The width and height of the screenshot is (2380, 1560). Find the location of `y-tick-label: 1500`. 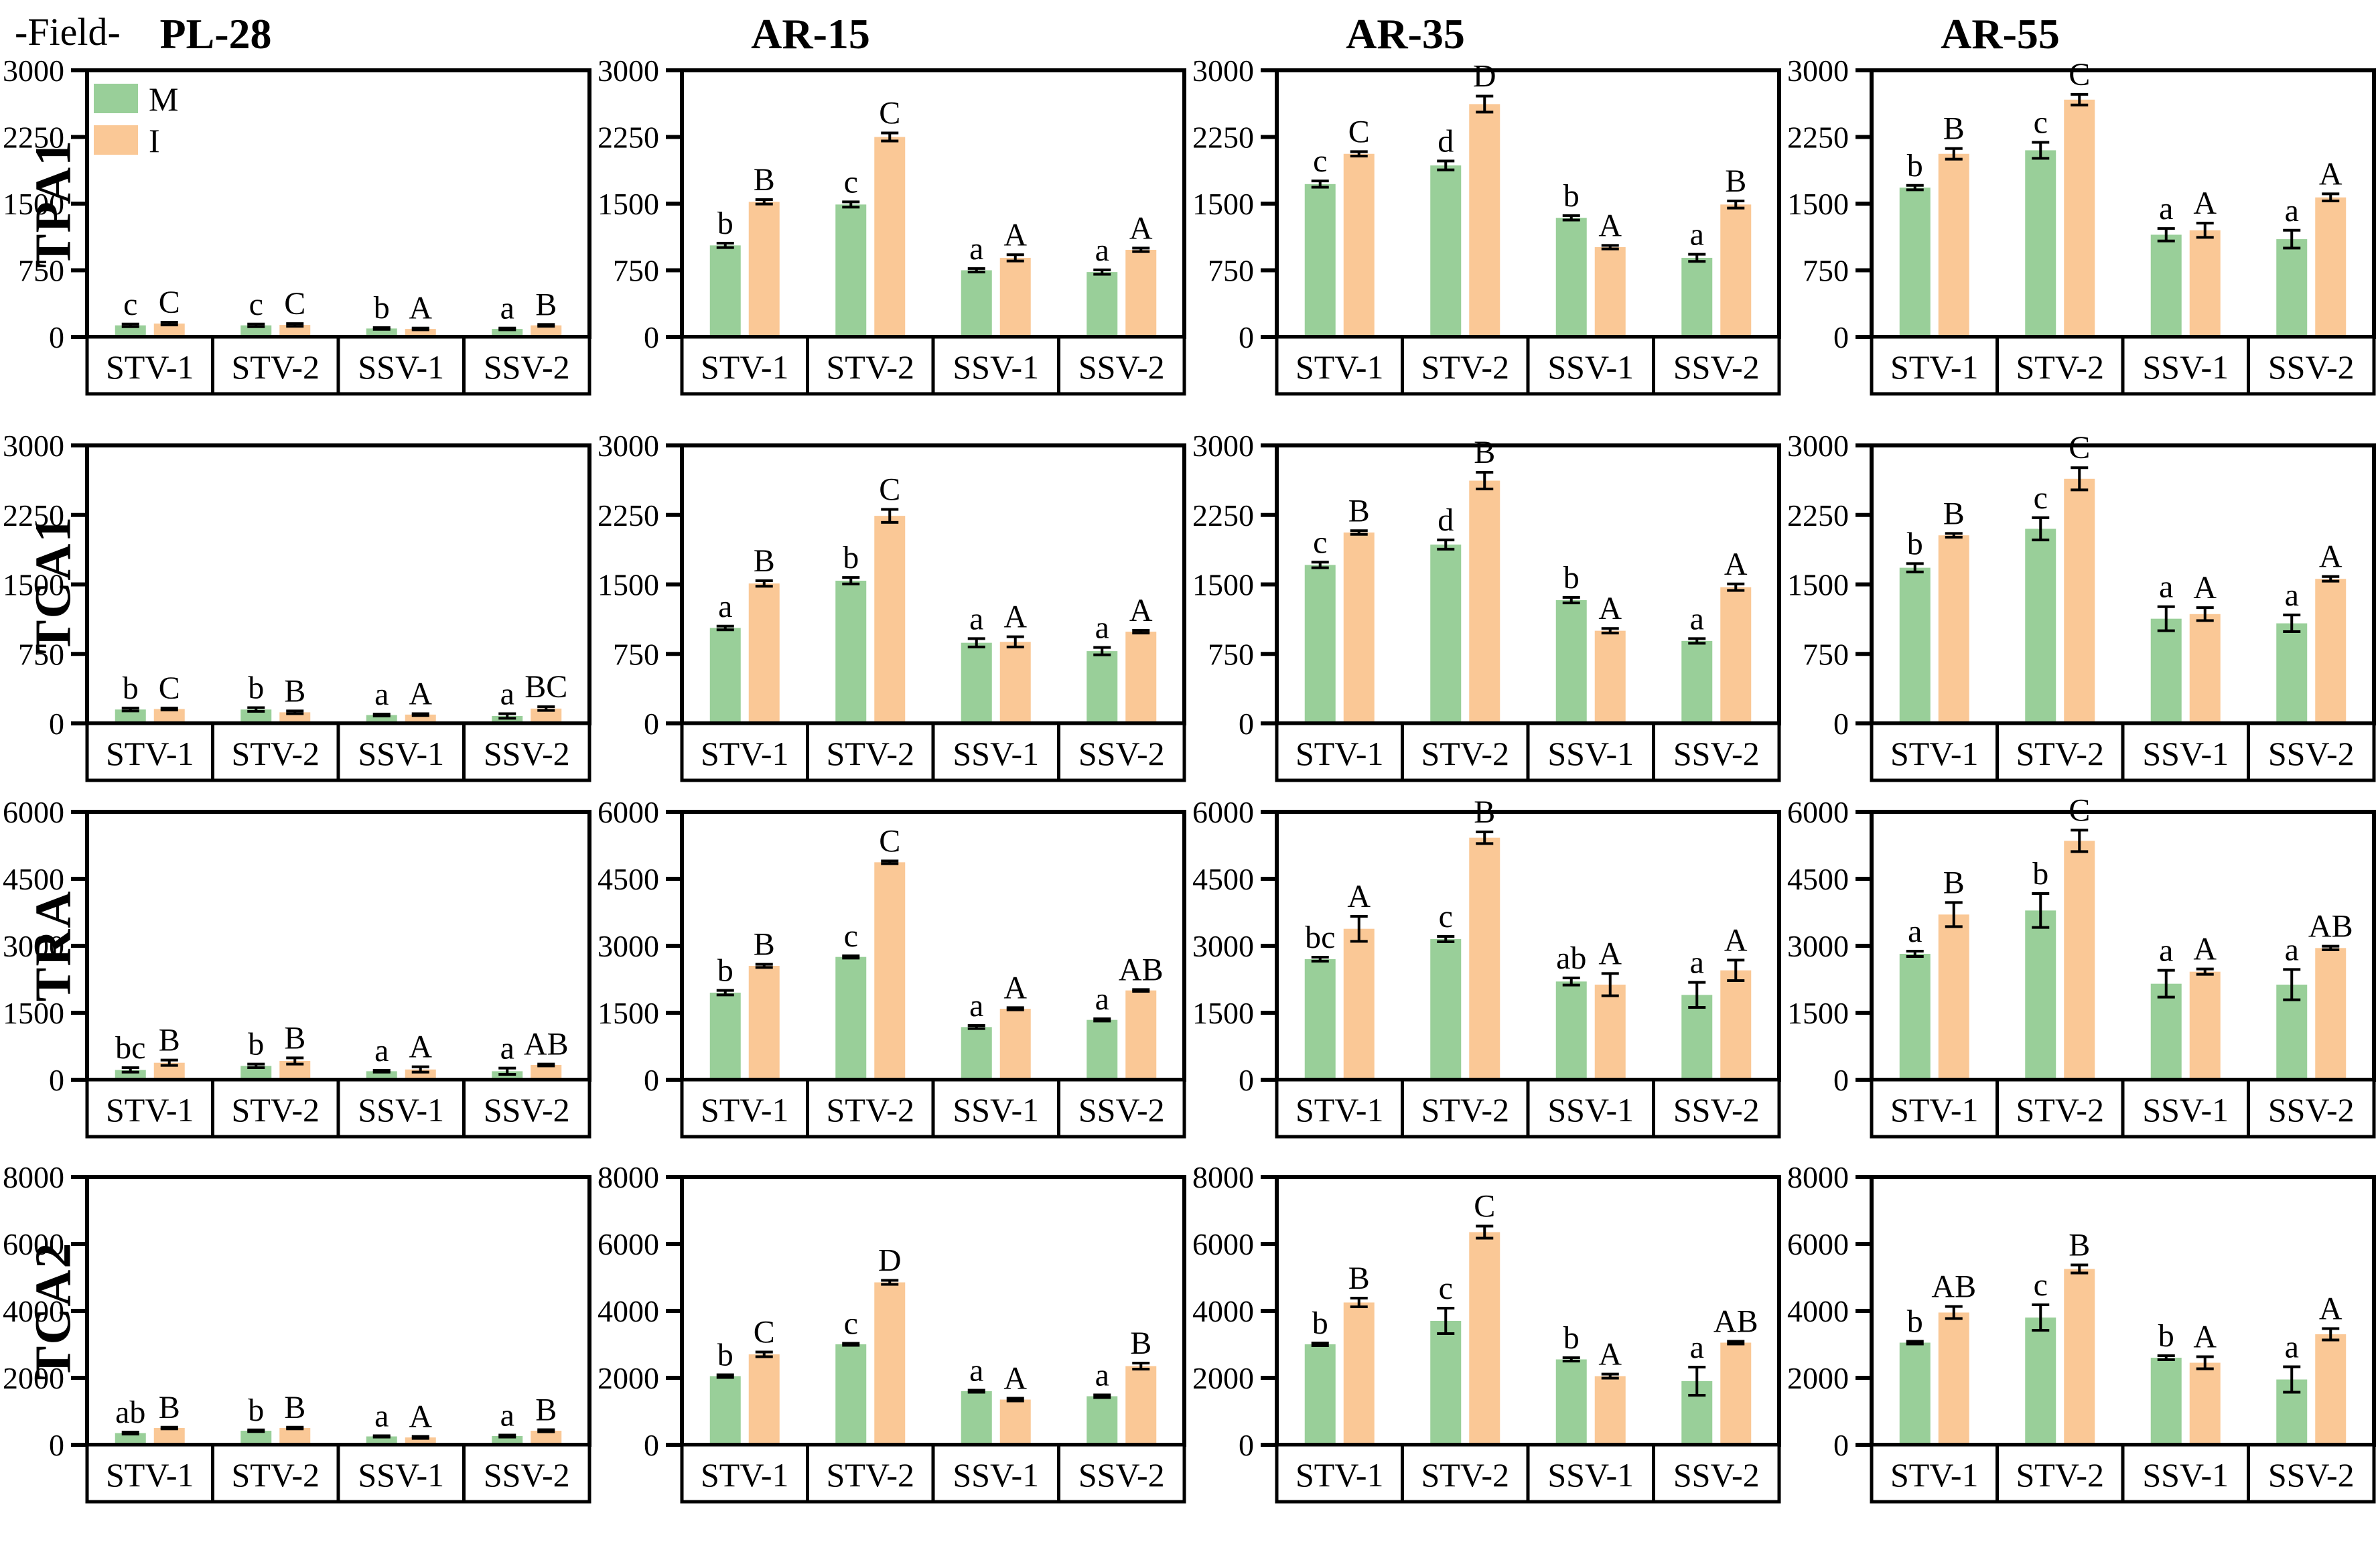

y-tick-label: 1500 is located at coordinates (1818, 585).